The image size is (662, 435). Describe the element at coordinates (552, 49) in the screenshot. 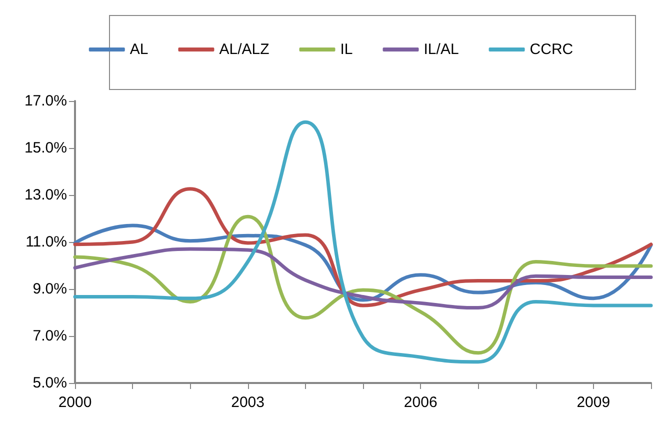

I see `legend-label: CCRC` at that location.